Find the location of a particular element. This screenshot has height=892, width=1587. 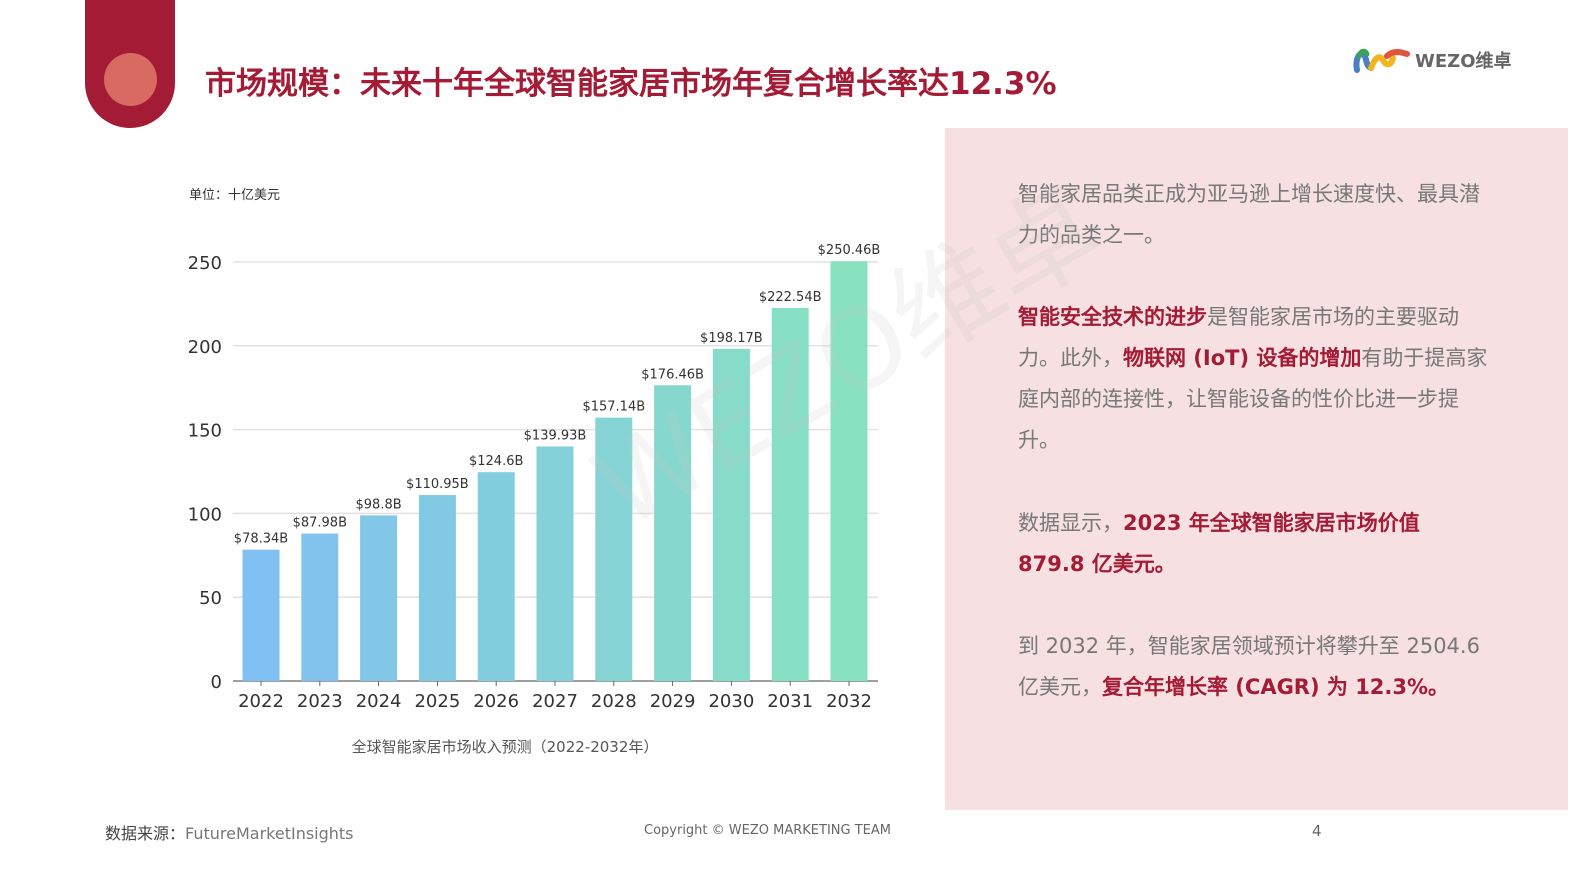

bar-2023 is located at coordinates (320, 607).